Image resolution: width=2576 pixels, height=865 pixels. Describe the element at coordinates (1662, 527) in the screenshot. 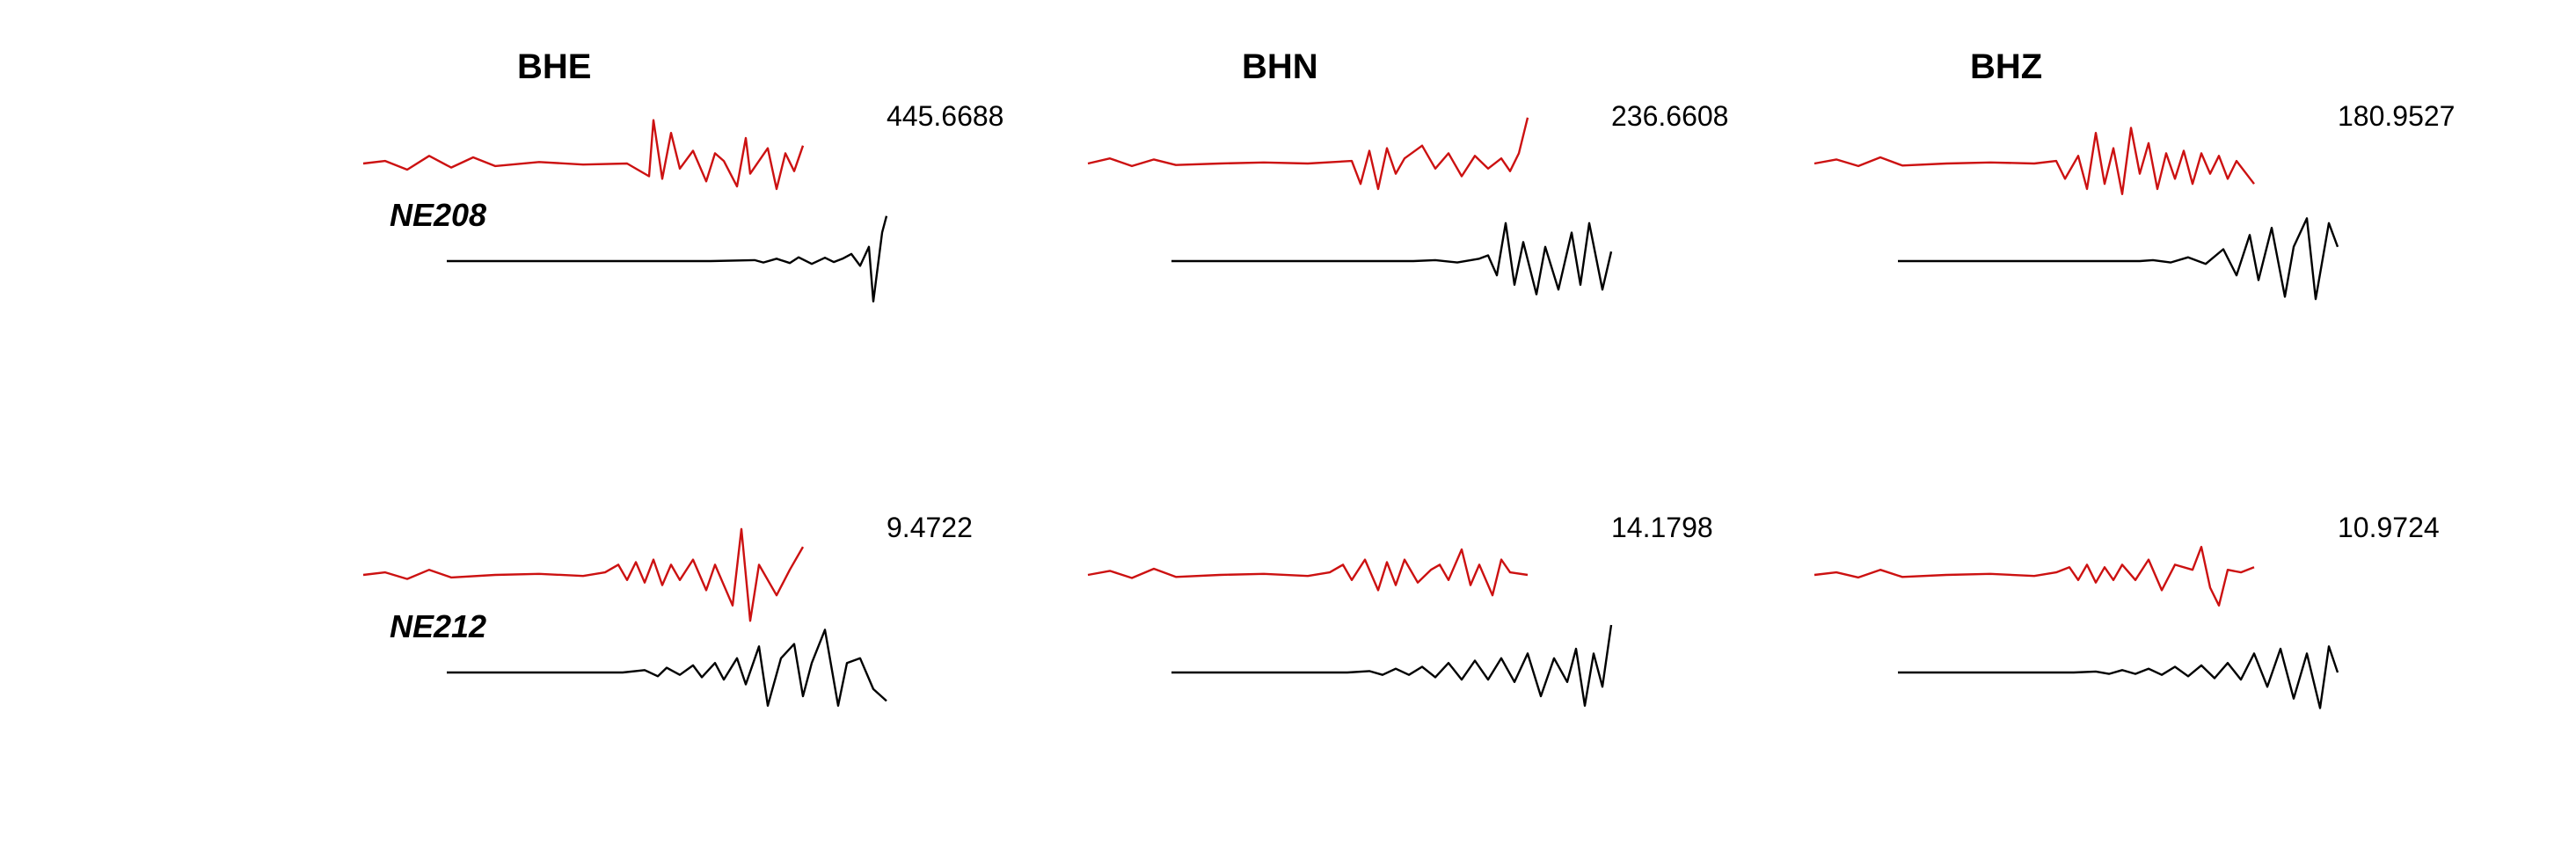

I see `amplitude-label-r2-c2: 14.1798` at that location.